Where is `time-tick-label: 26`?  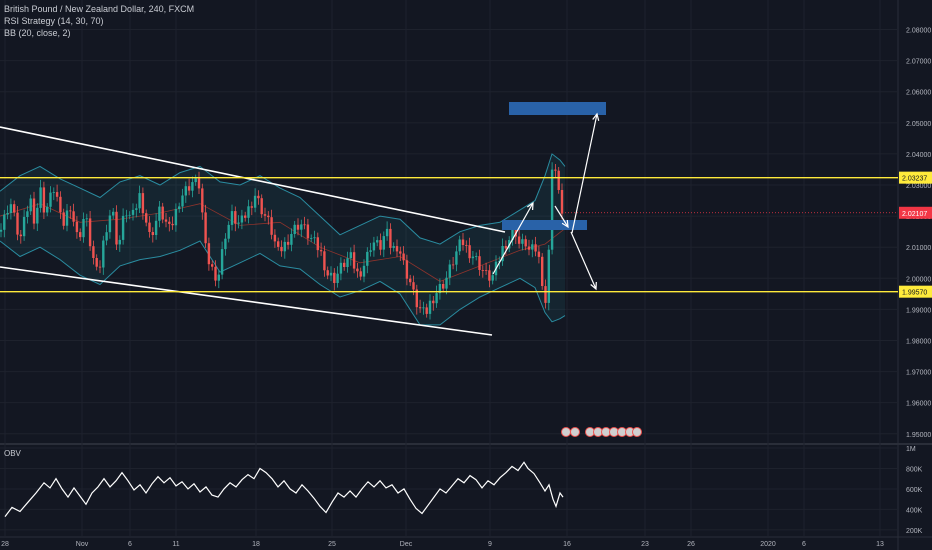
time-tick-label: 26 is located at coordinates (691, 544).